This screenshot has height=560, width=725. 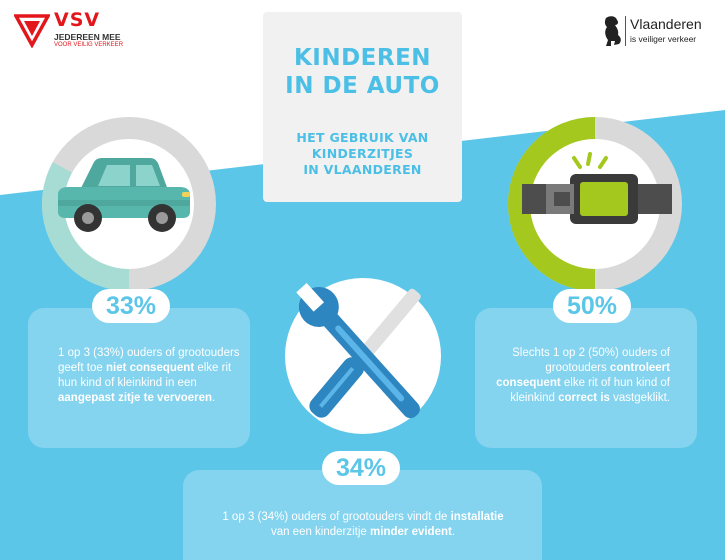 What do you see at coordinates (361, 468) in the screenshot?
I see `percent-34: 34%` at bounding box center [361, 468].